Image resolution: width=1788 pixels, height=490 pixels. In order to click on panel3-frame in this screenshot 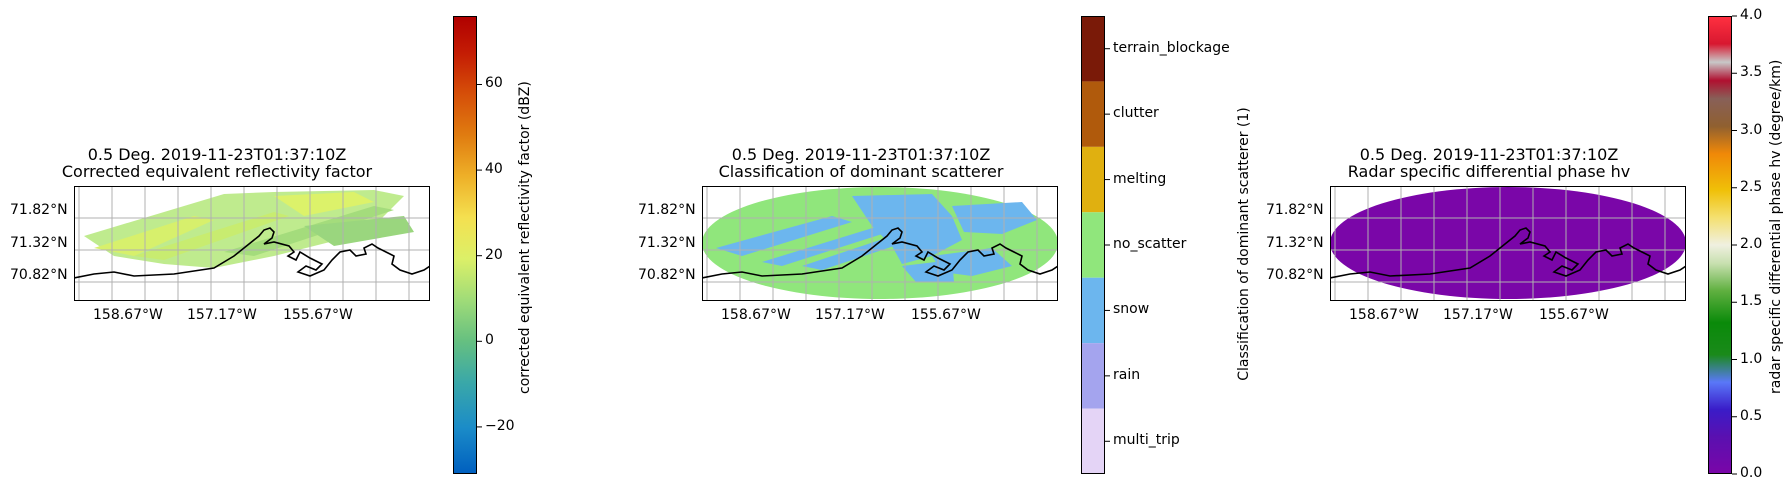, I will do `click(1508, 243)`.